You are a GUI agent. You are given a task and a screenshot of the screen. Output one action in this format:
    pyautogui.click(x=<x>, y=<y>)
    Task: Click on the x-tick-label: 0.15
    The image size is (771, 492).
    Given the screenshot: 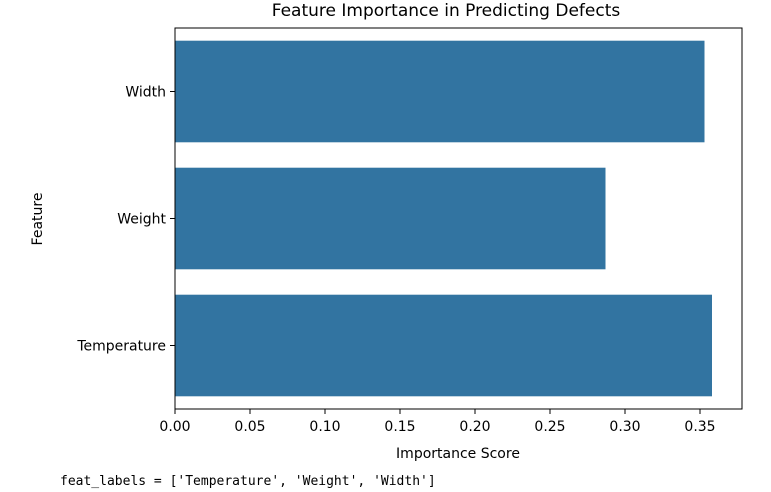 What is the action you would take?
    pyautogui.click(x=399, y=427)
    